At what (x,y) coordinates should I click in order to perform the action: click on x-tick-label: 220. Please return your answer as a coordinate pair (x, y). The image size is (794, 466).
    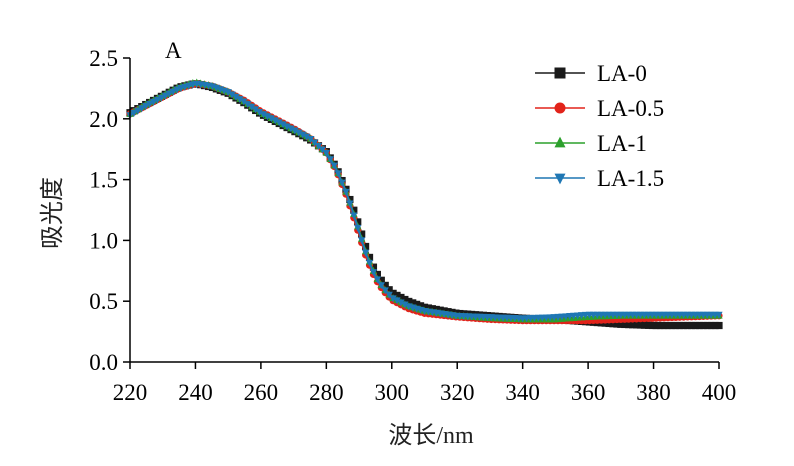
    Looking at the image, I should click on (130, 392).